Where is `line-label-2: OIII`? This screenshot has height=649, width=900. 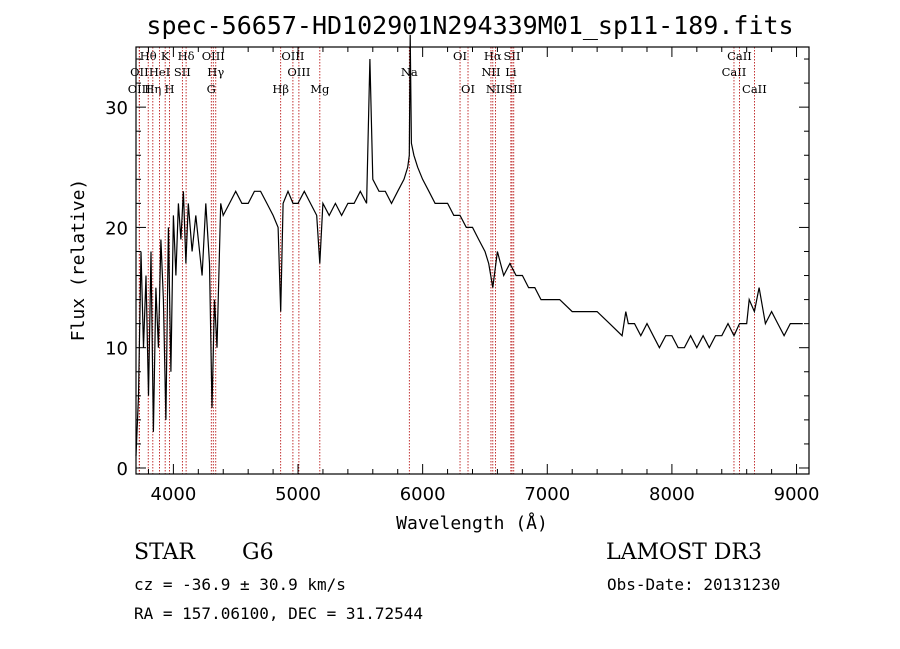 line-label-2: OIII is located at coordinates (139, 89).